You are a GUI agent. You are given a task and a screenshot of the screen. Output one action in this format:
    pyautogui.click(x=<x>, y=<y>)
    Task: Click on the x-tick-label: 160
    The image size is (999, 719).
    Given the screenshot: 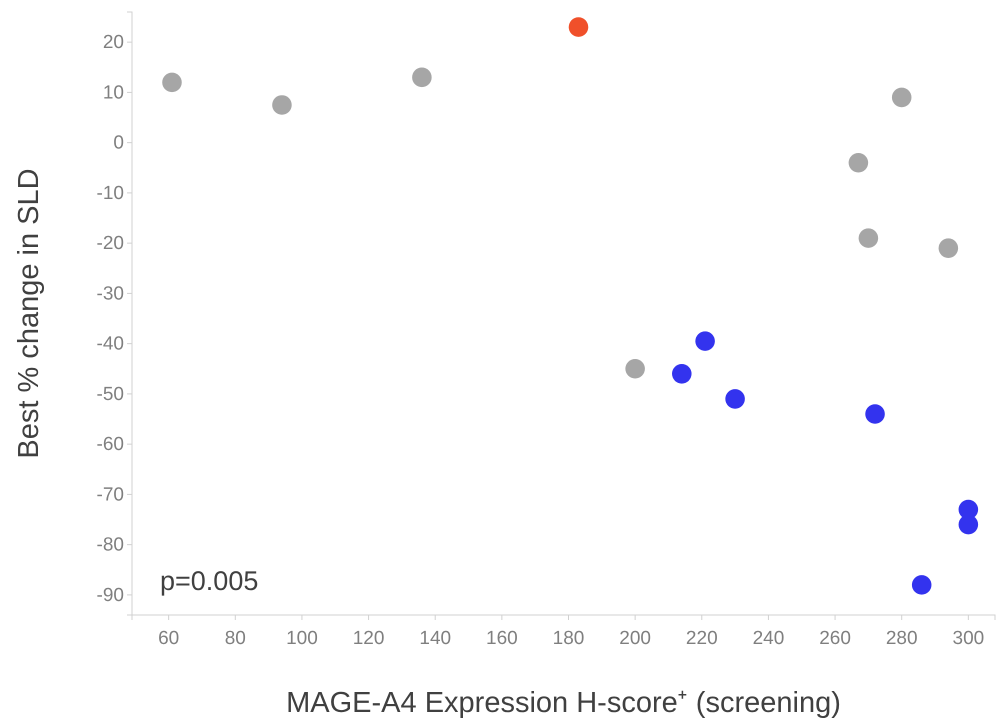 What is the action you would take?
    pyautogui.click(x=502, y=638)
    